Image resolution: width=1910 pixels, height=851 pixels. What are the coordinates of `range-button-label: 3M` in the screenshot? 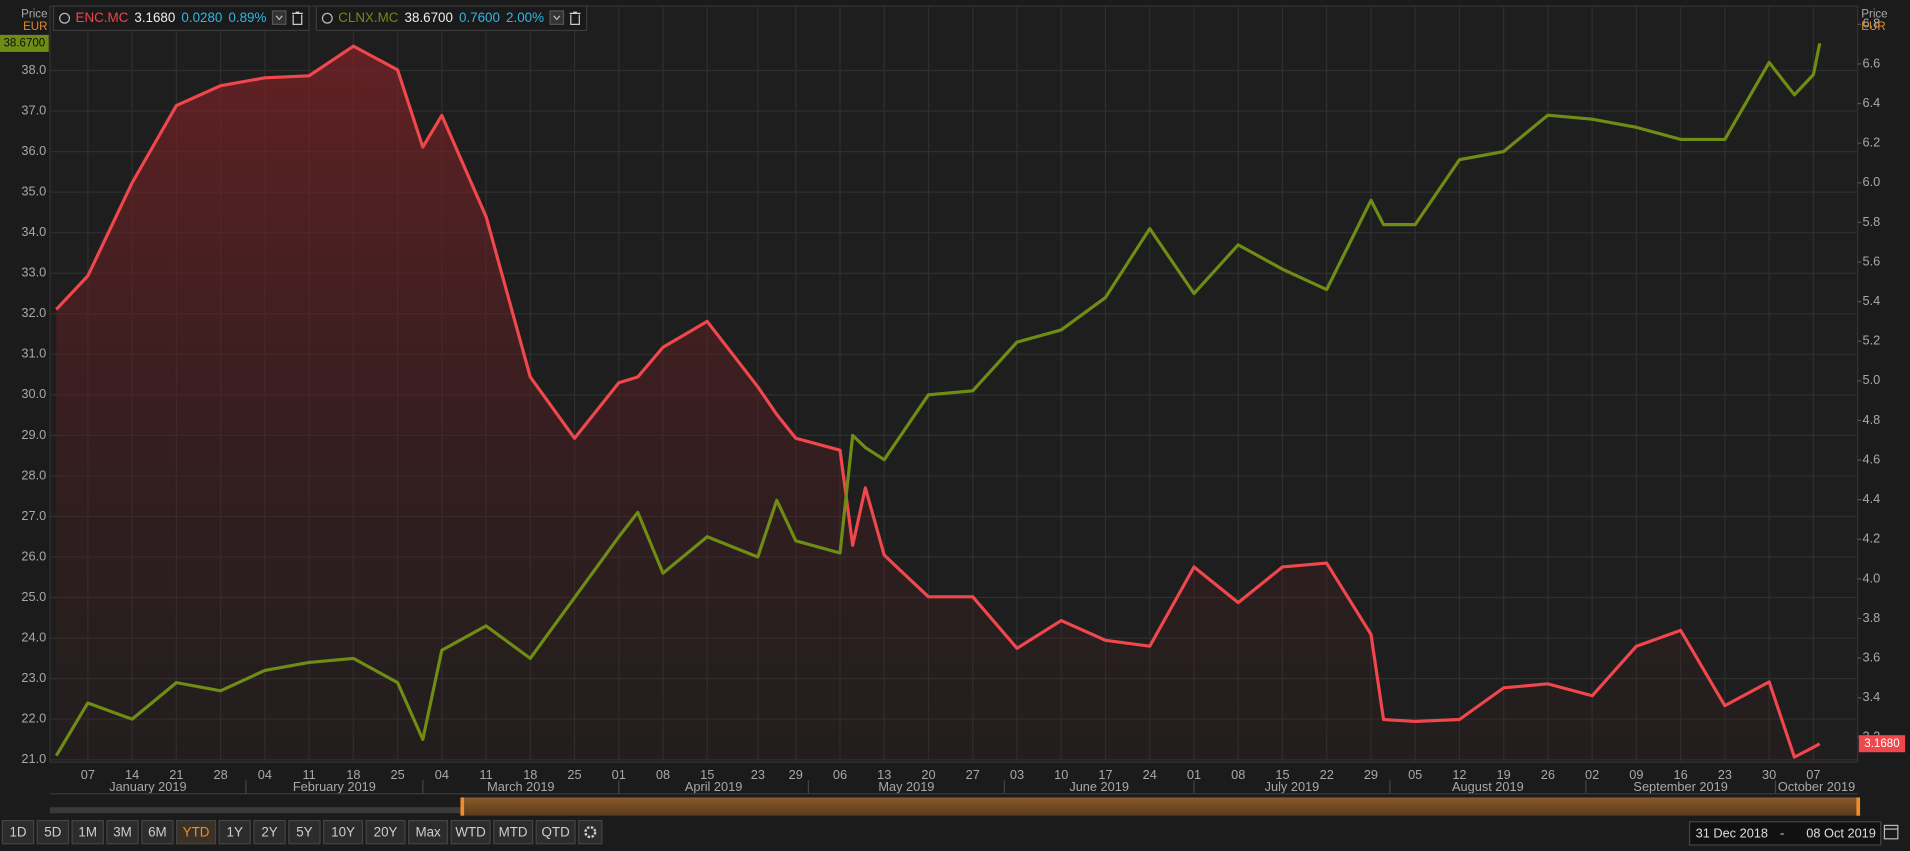 It's located at (122, 831).